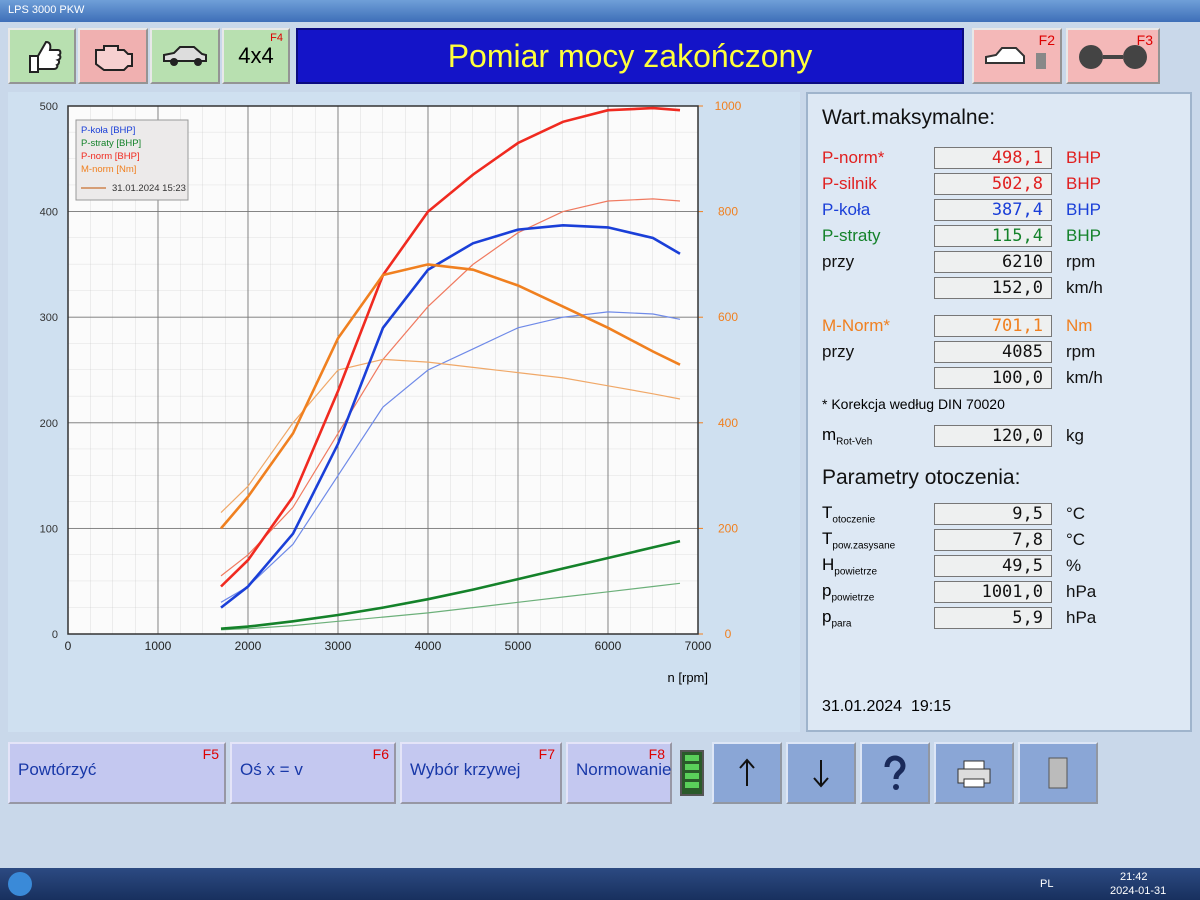 This screenshot has width=1200, height=900. Describe the element at coordinates (117, 773) in the screenshot. I see `function-button: Powtórzyć F5` at that location.